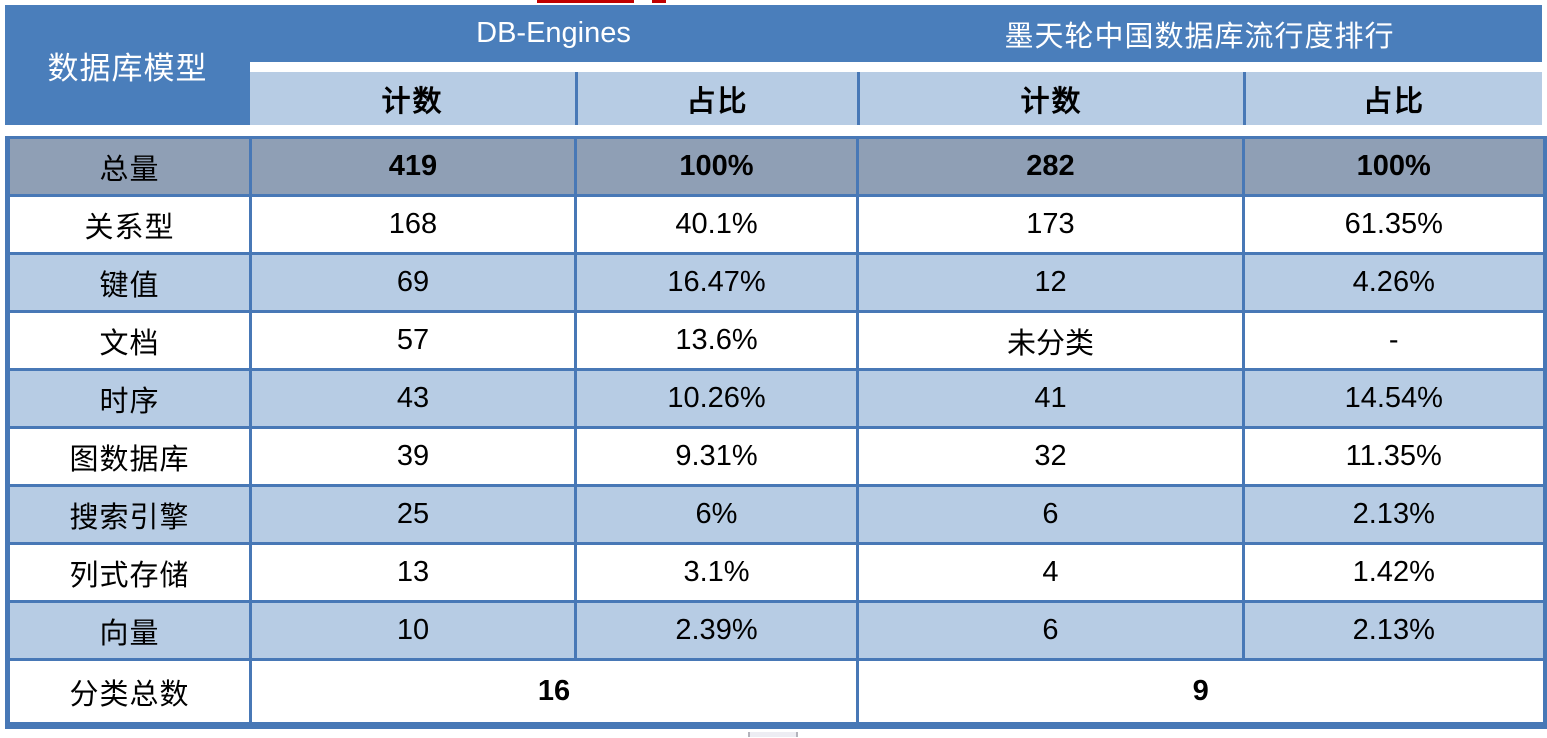  What do you see at coordinates (553, 33) in the screenshot?
I see `group-header-db-engines: DB-Engines` at bounding box center [553, 33].